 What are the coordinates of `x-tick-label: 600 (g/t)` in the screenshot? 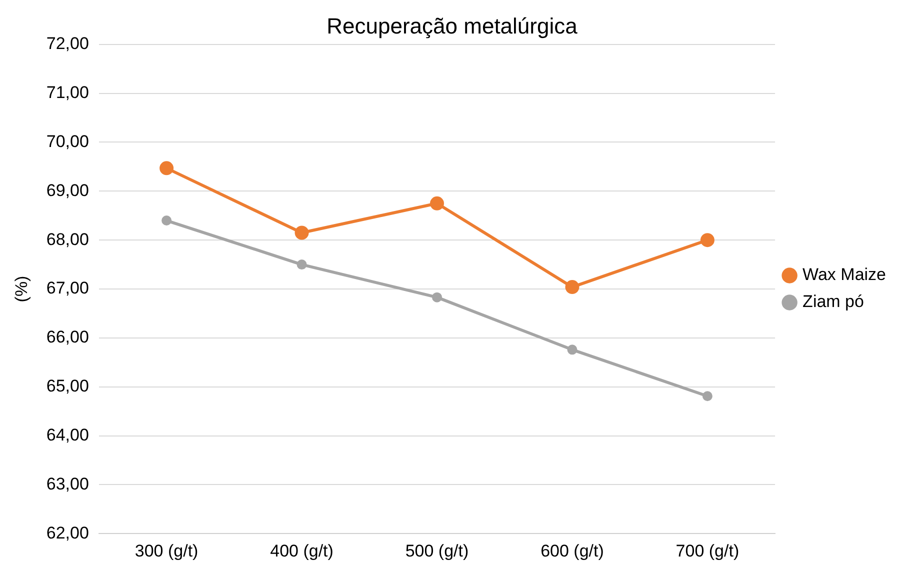 It's located at (572, 550).